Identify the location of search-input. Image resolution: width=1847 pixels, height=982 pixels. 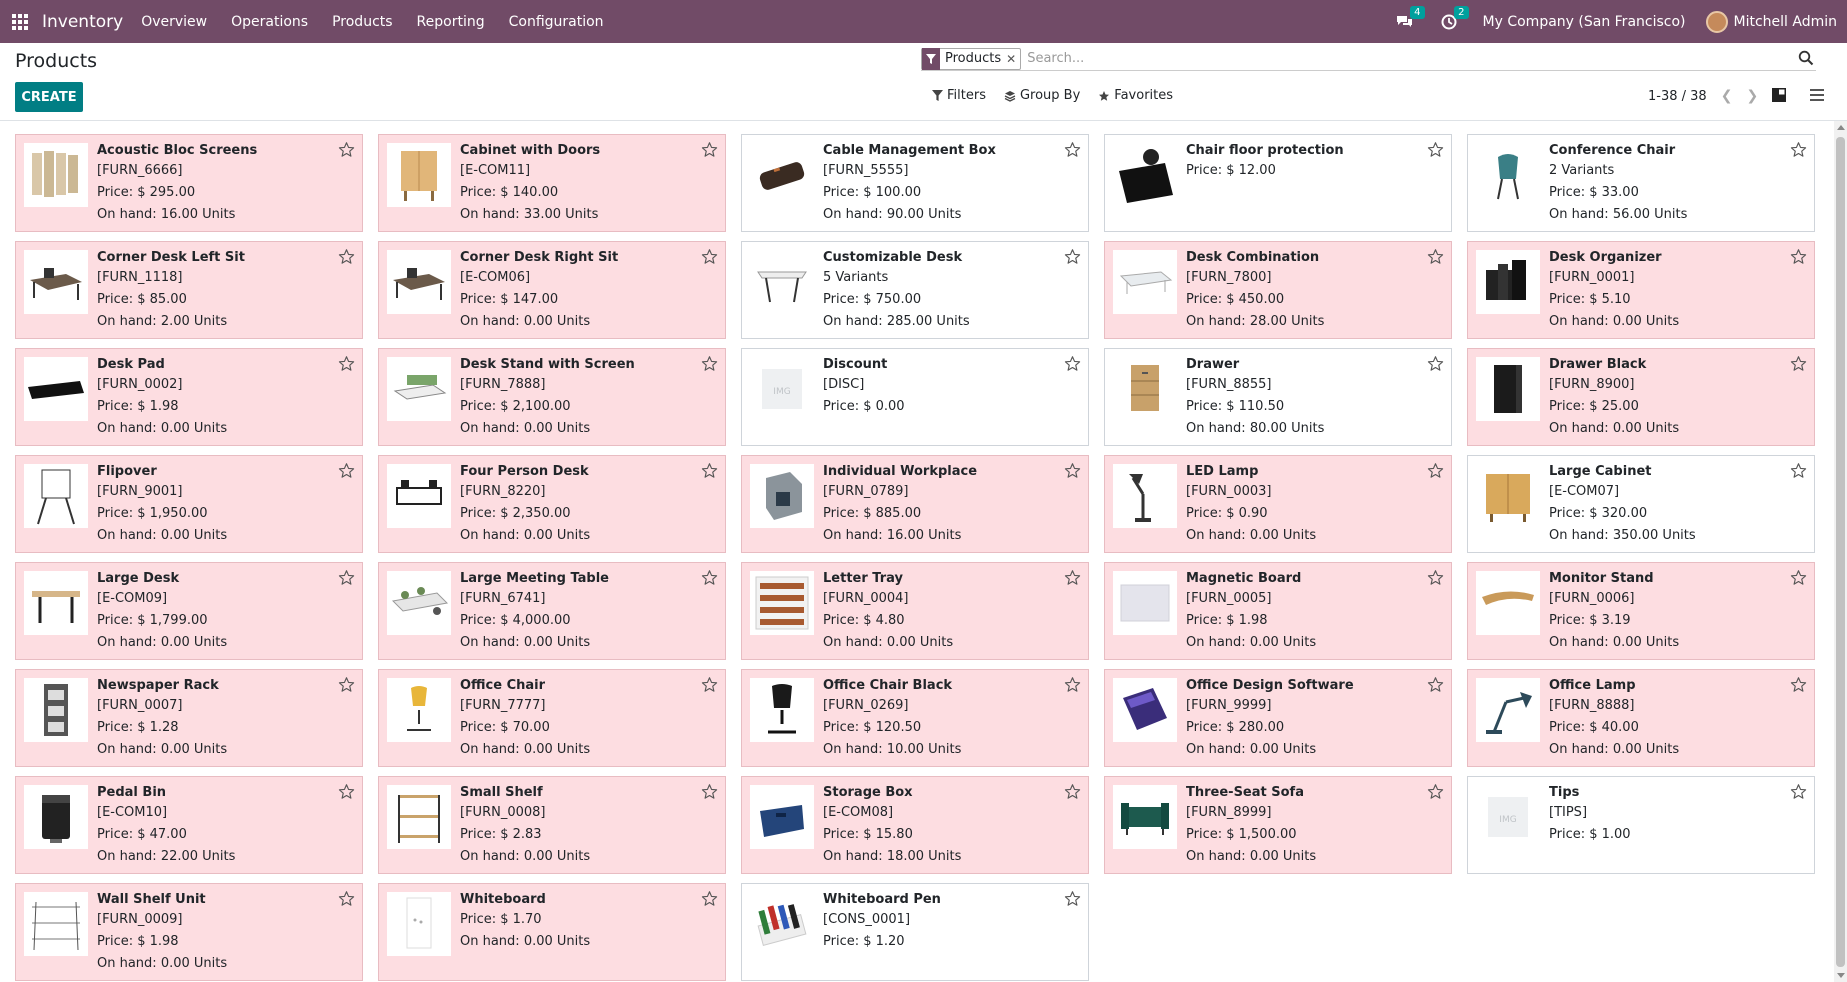
(1417, 58).